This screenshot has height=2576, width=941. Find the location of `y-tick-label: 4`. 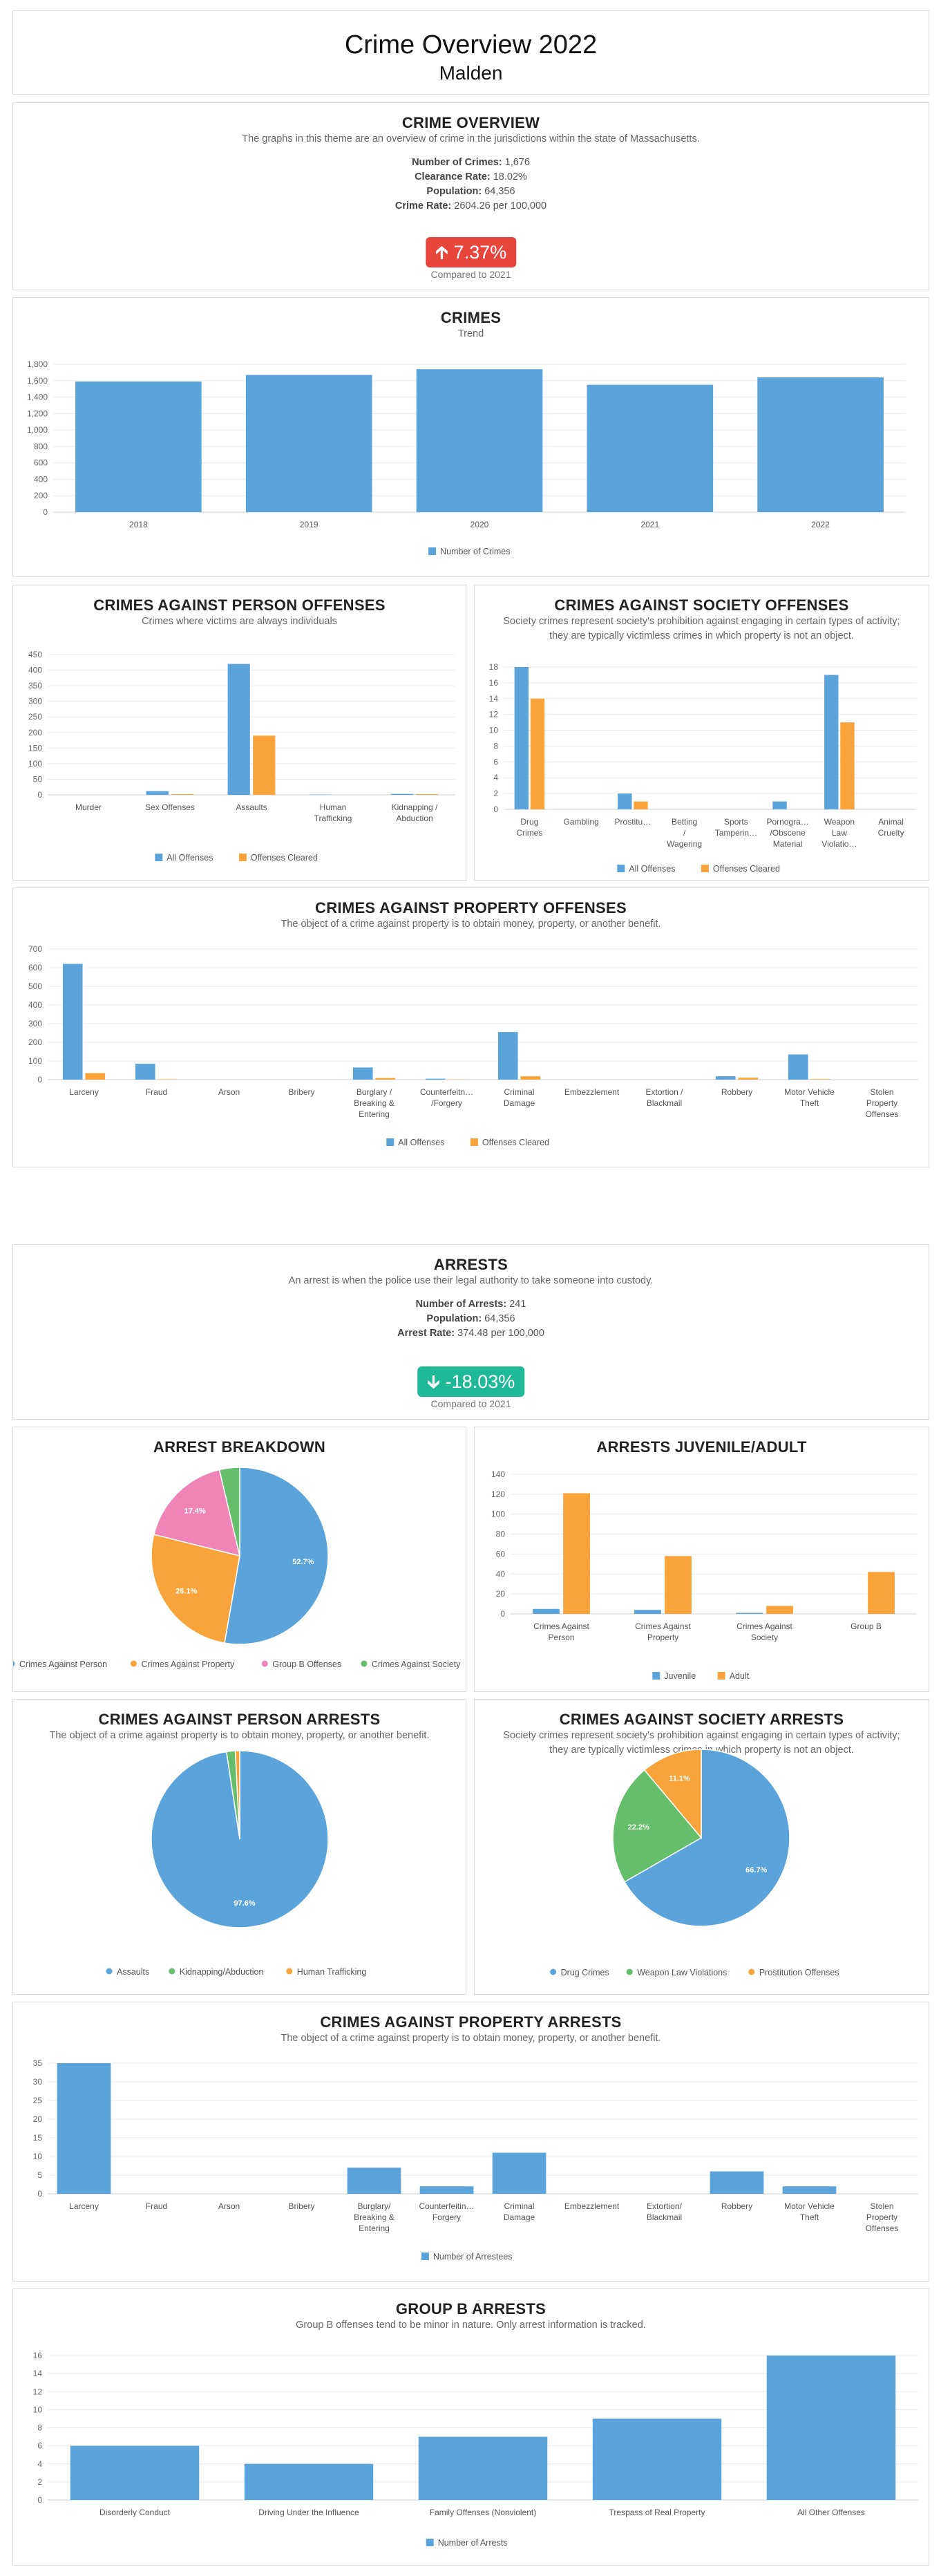

y-tick-label: 4 is located at coordinates (495, 777).